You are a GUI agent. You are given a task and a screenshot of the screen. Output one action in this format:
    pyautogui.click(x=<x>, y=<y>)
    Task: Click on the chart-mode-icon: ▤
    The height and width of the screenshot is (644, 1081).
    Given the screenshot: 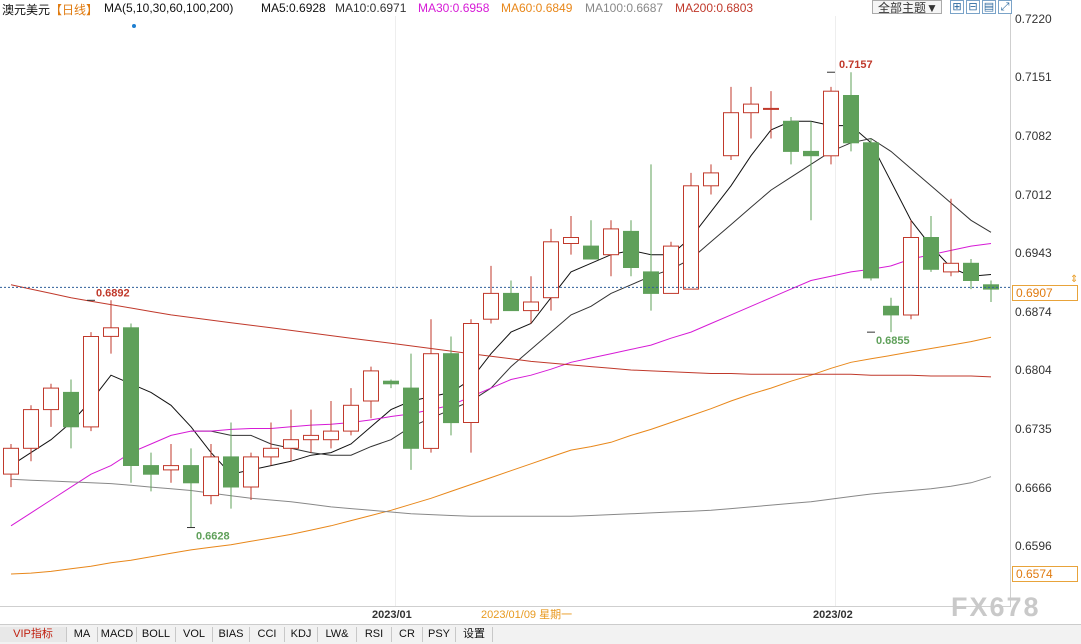 What is the action you would take?
    pyautogui.click(x=989, y=7)
    